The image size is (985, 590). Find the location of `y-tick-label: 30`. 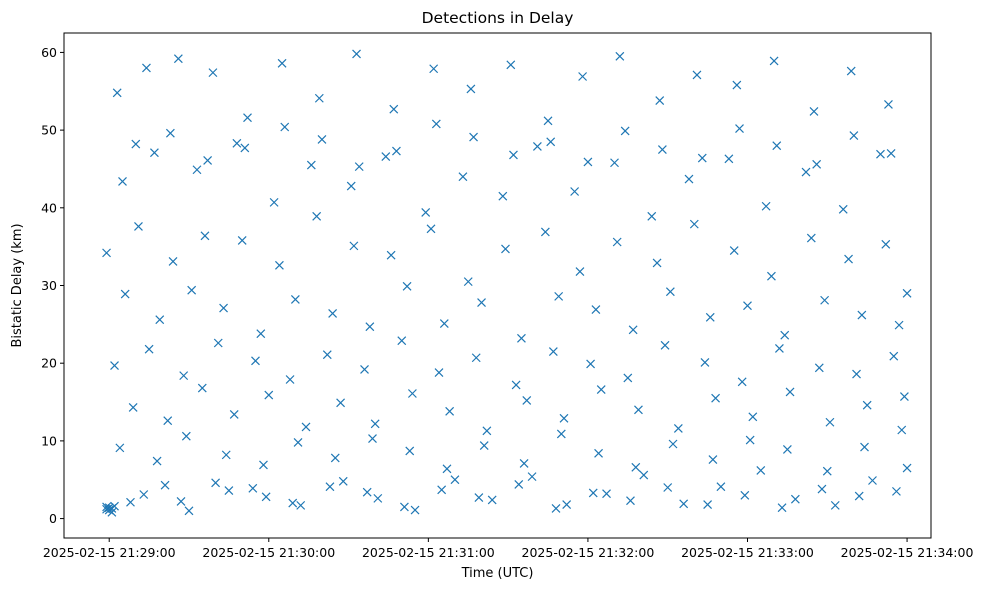

y-tick-label: 30 is located at coordinates (49, 285).